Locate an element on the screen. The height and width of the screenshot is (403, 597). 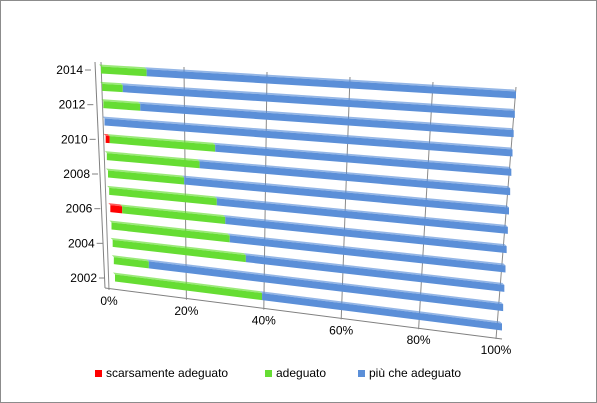
bar-2006-scarsamente-adeguato is located at coordinates (116, 209).